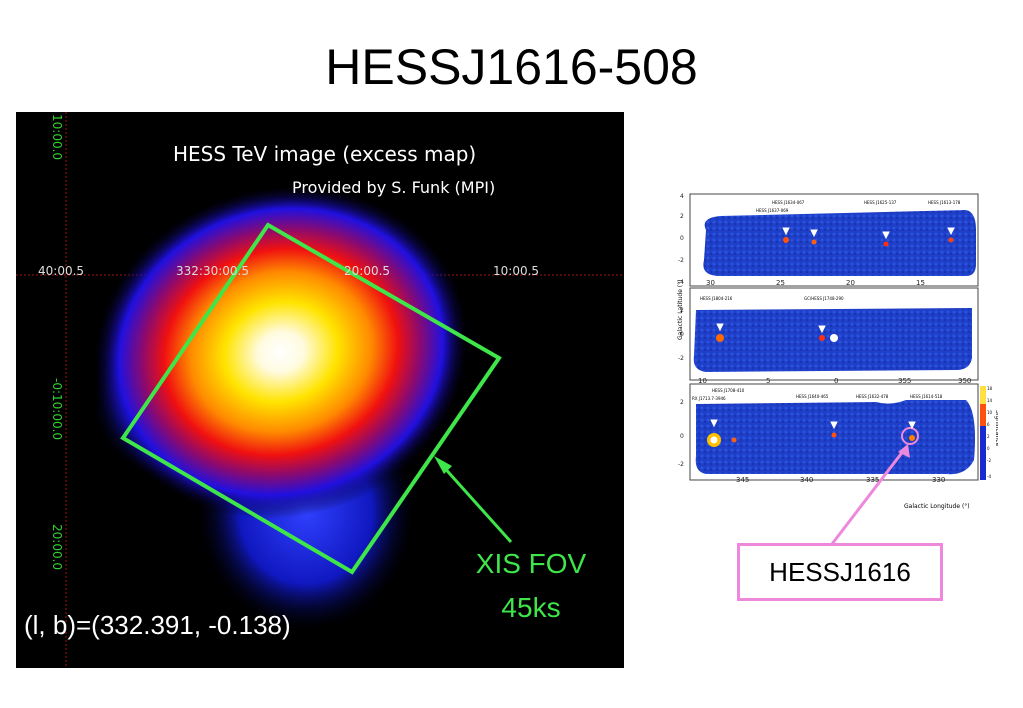  What do you see at coordinates (742, 480) in the screenshot?
I see `svg-text: 345` at bounding box center [742, 480].